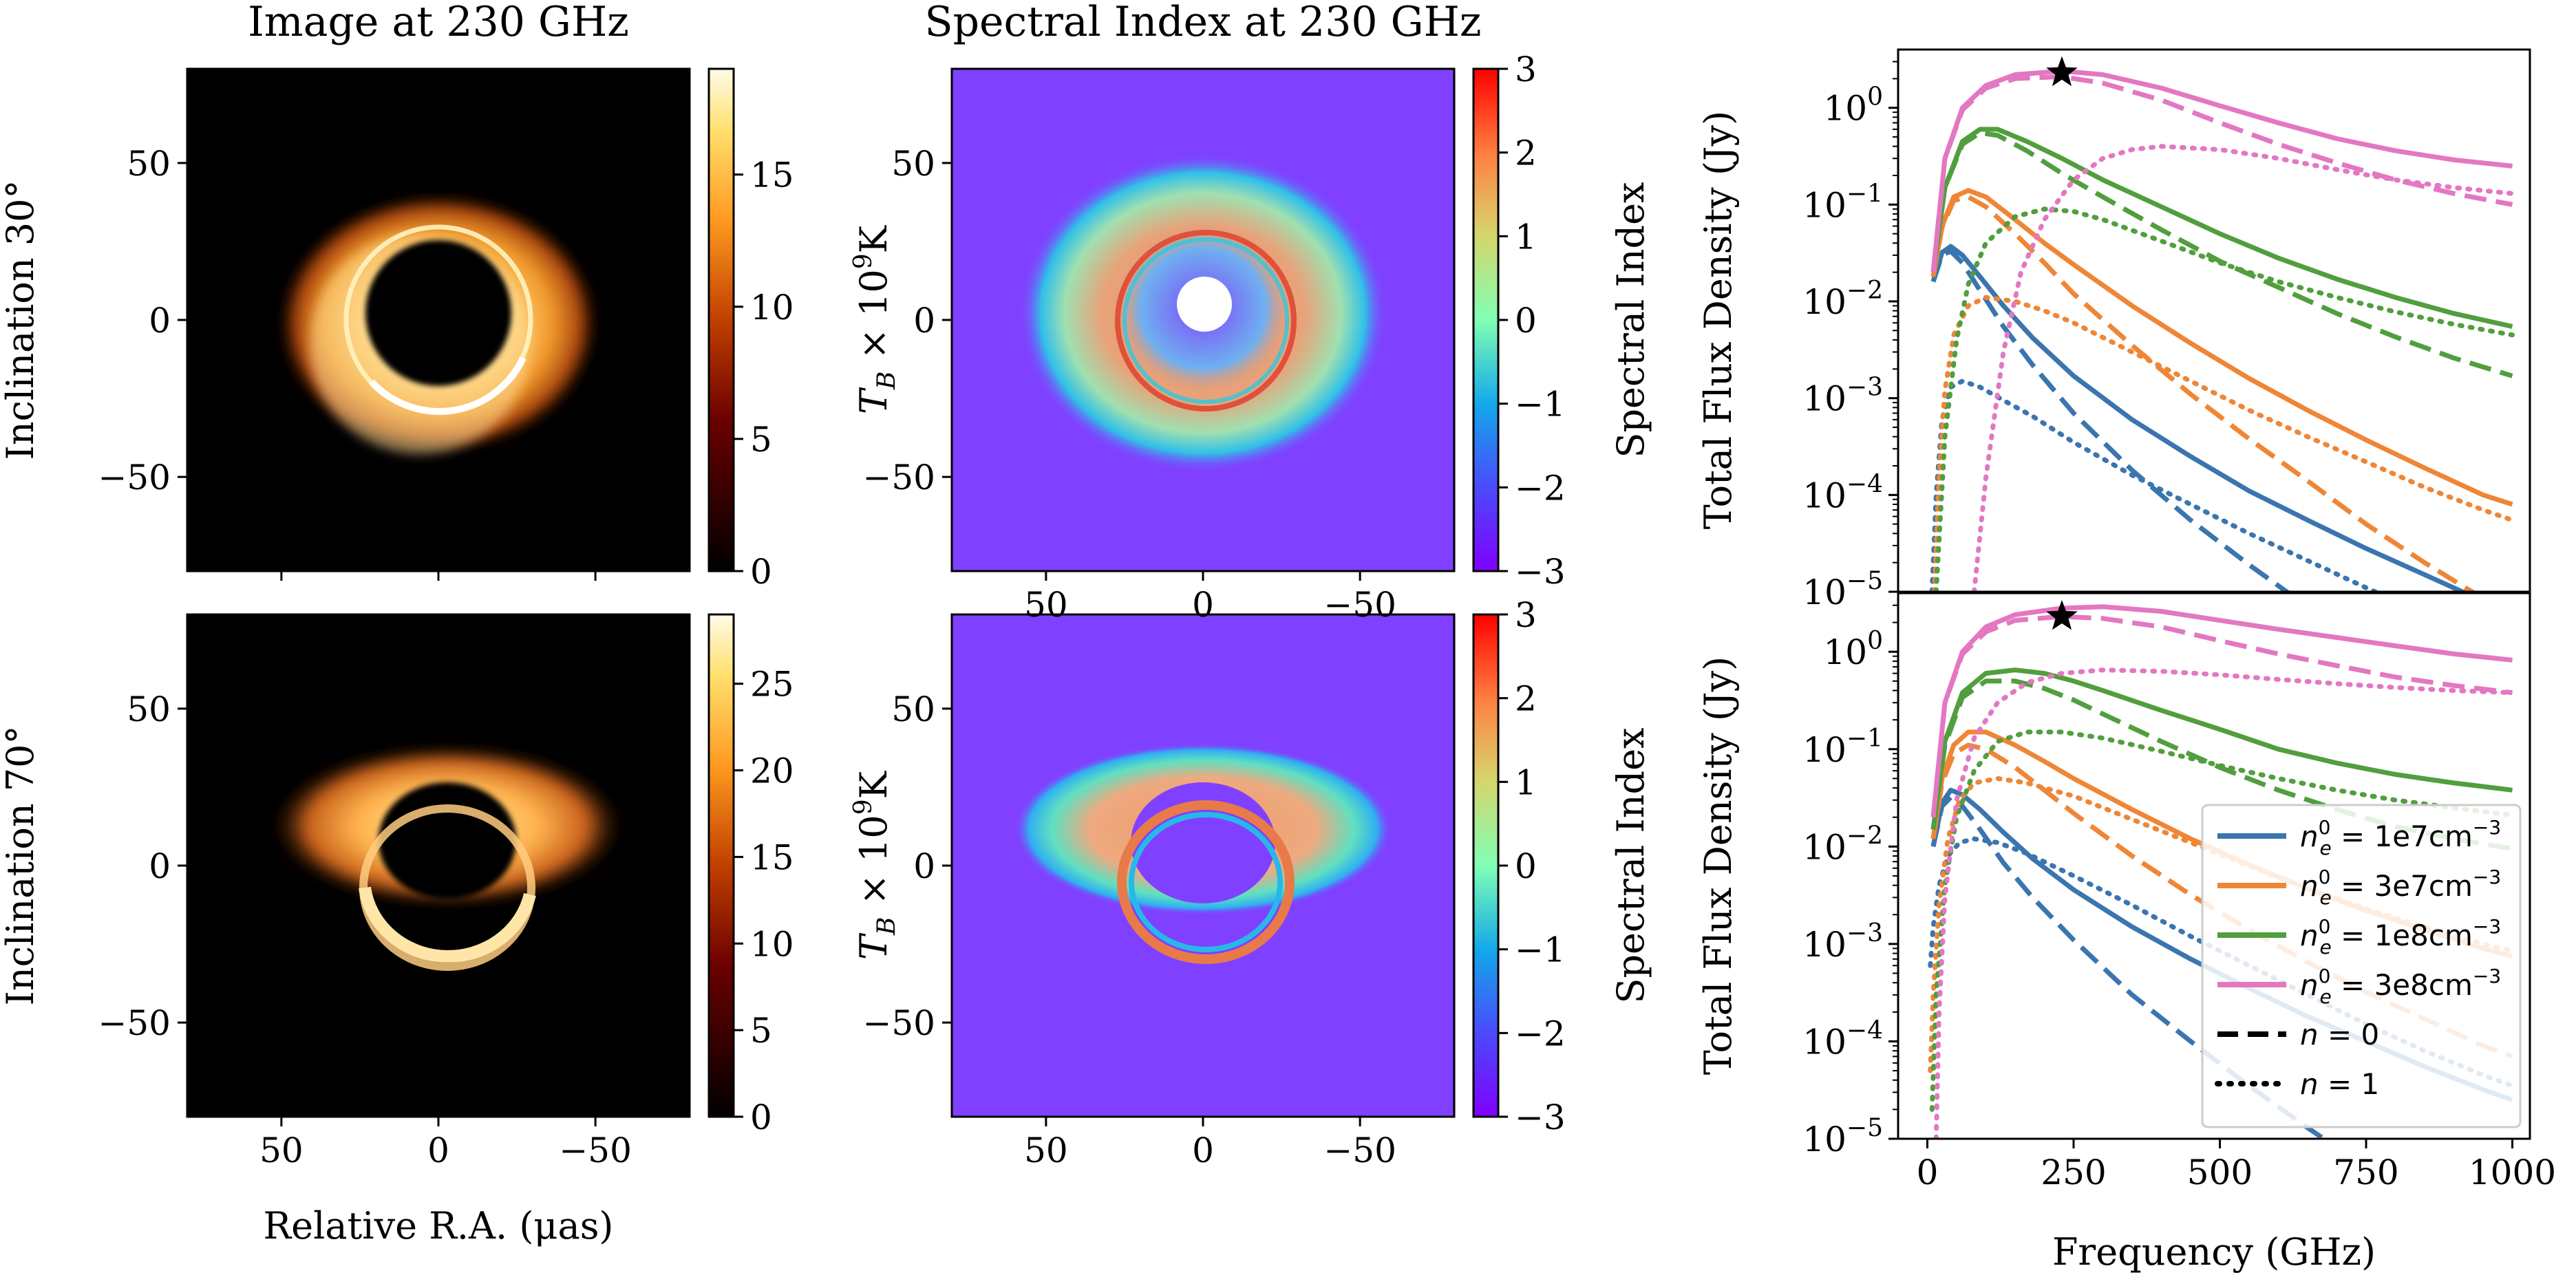  I want to click on colorbar-label-spectral-70: Spectral Index, so click(1630, 866).